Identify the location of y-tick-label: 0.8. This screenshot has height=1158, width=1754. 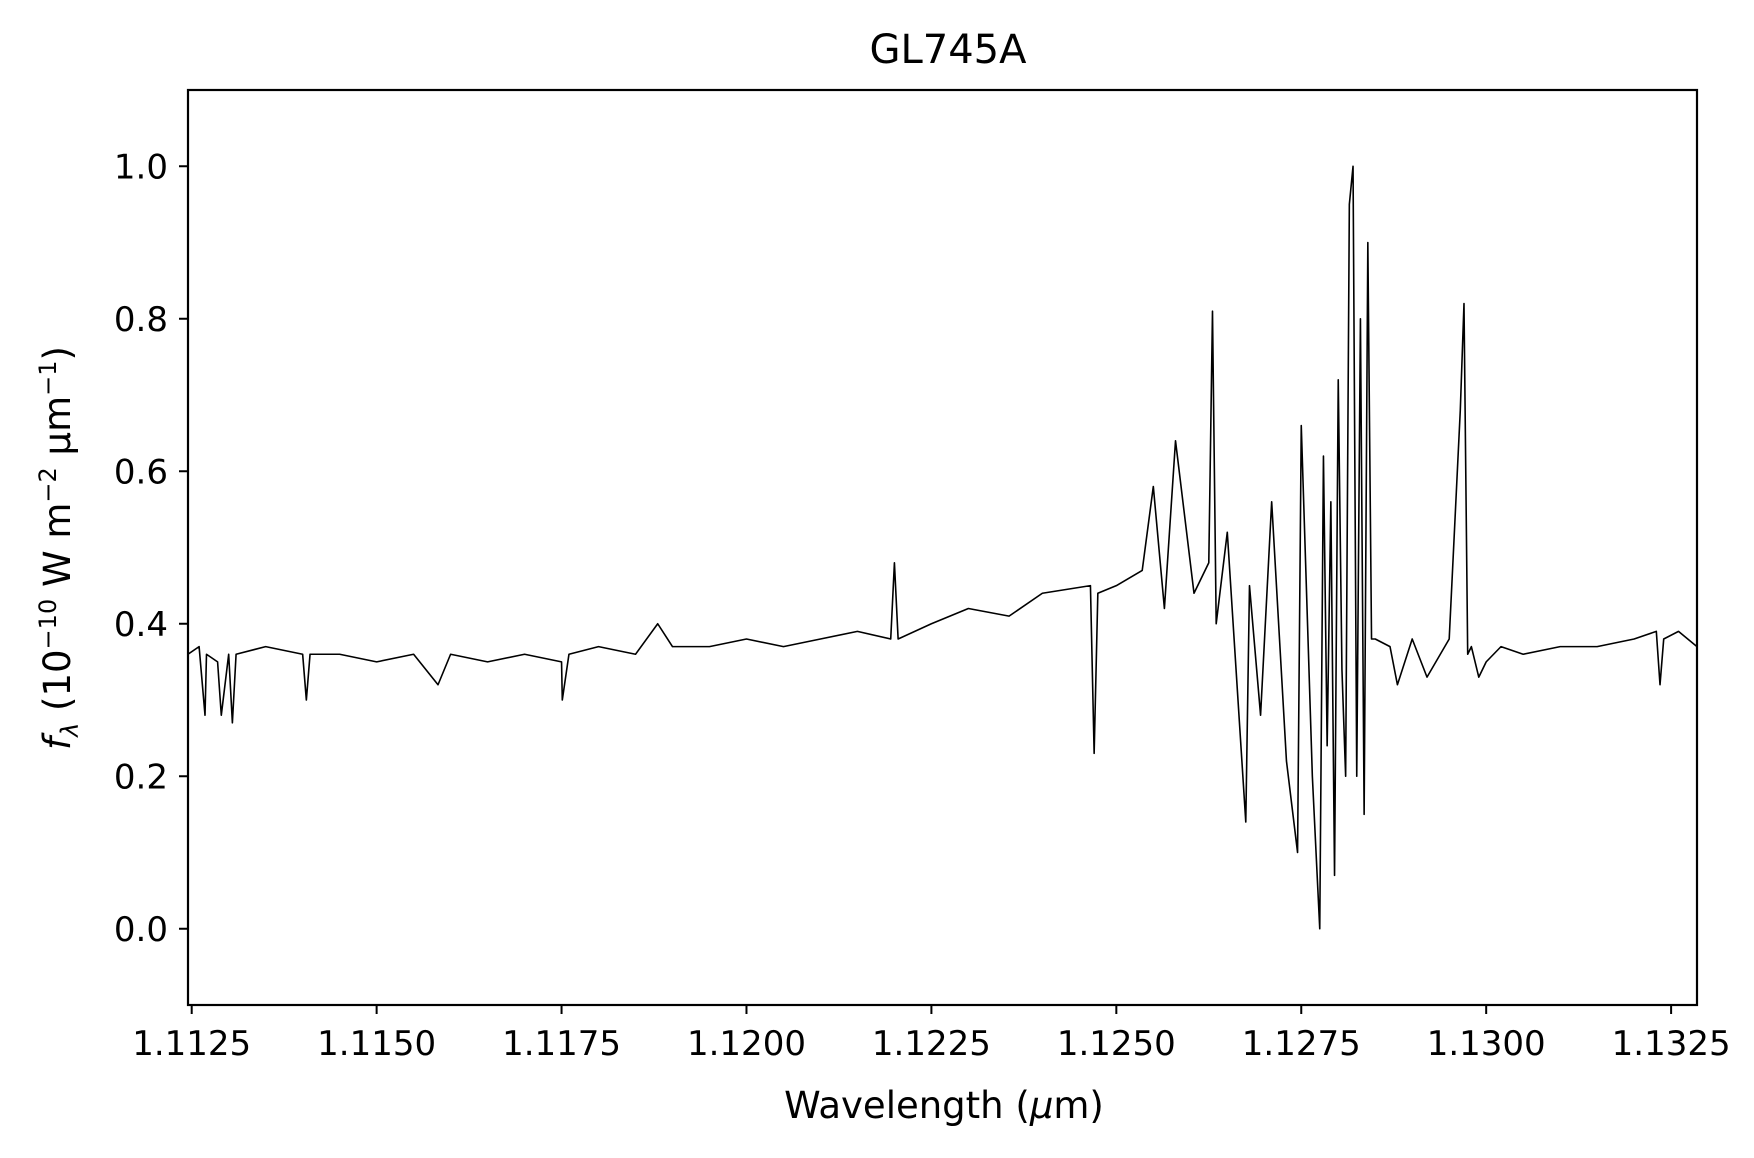
(141, 320).